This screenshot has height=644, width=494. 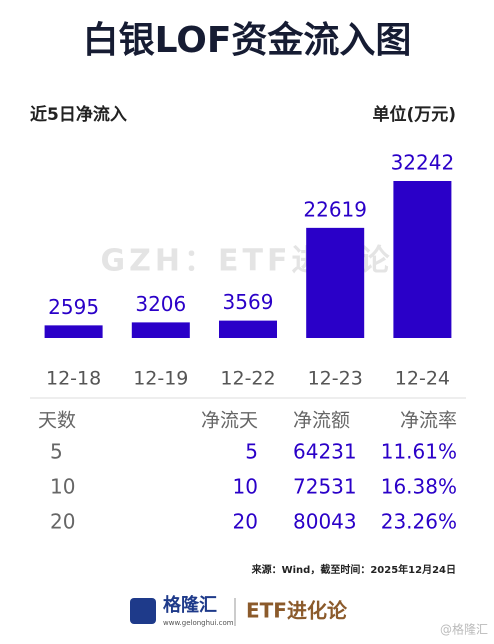 What do you see at coordinates (57, 421) in the screenshot?
I see `table-header: 天数` at bounding box center [57, 421].